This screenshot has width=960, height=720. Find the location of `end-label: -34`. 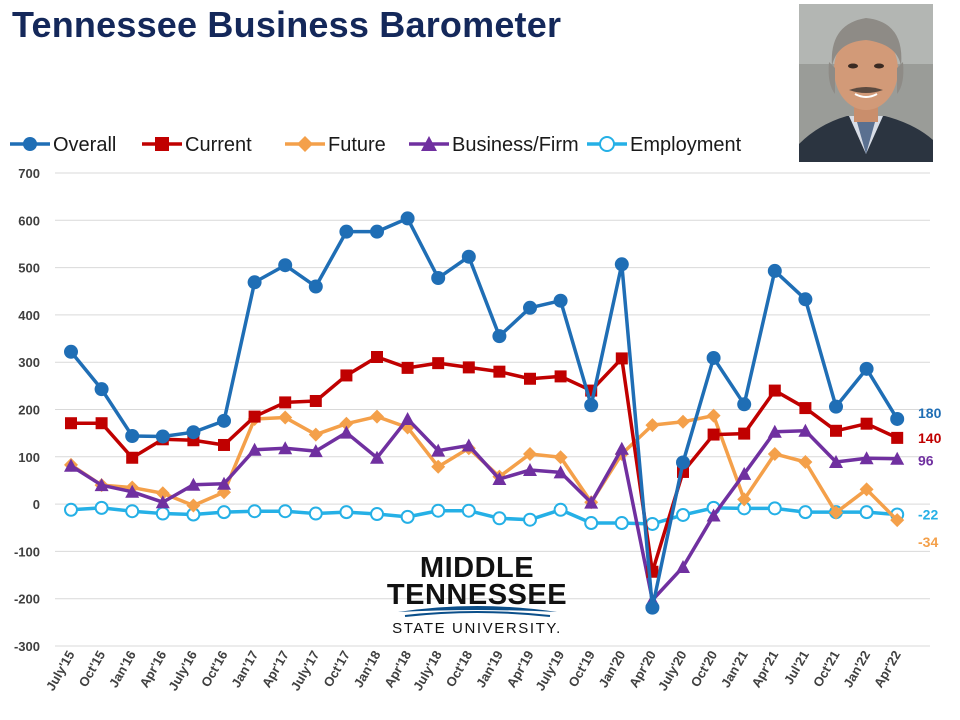

end-label: -34 is located at coordinates (928, 542).